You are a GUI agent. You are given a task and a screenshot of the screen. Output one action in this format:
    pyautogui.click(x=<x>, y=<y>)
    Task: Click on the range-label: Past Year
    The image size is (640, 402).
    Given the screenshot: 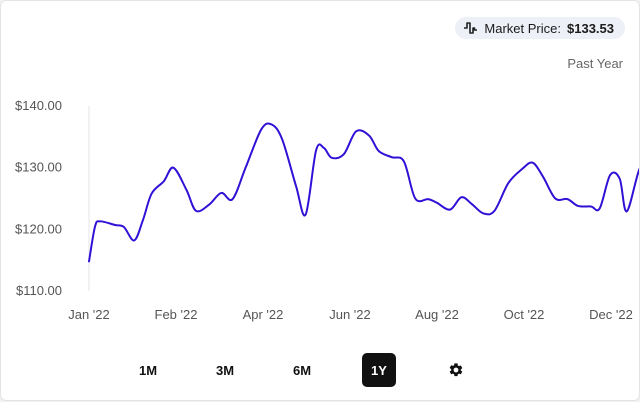 What is the action you would take?
    pyautogui.click(x=595, y=63)
    